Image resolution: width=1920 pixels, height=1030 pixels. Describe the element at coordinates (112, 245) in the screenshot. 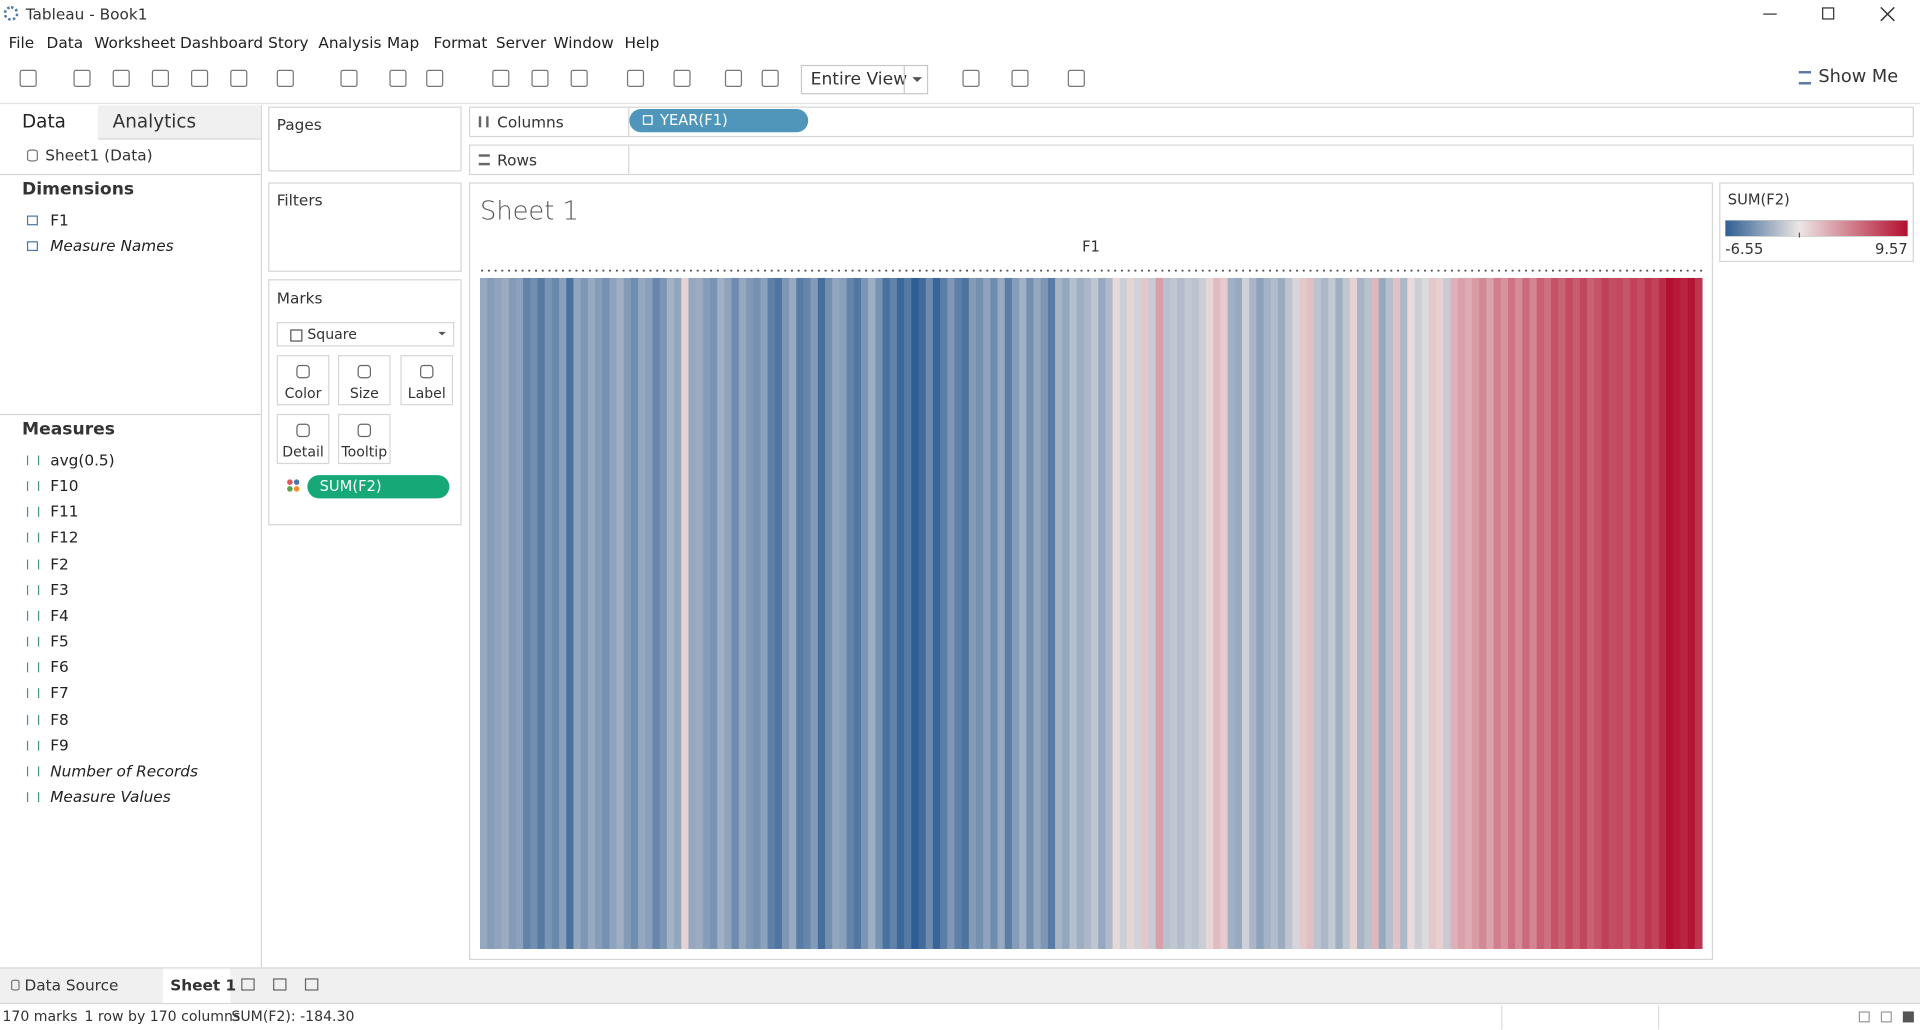

I see `dimension-field: Measure Names` at that location.